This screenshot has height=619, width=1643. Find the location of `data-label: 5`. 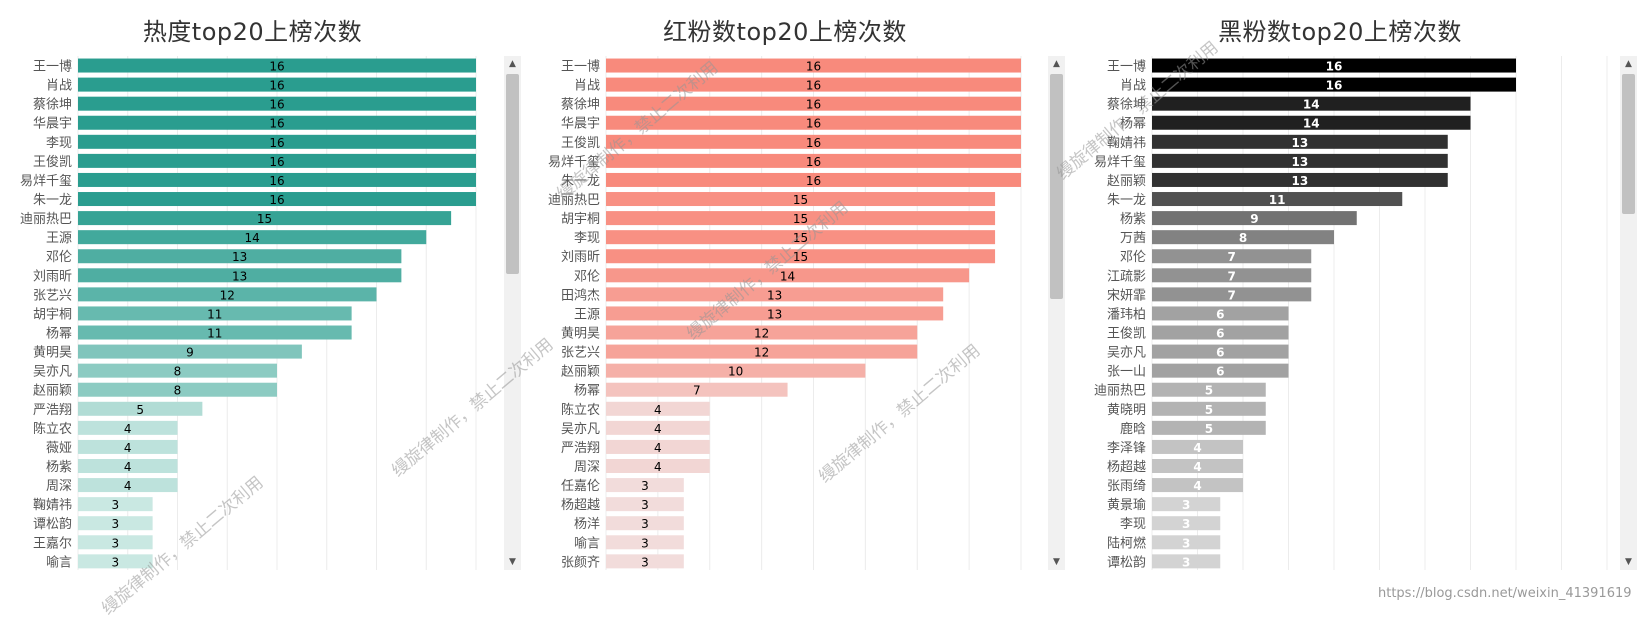

data-label: 5 is located at coordinates (1209, 391).